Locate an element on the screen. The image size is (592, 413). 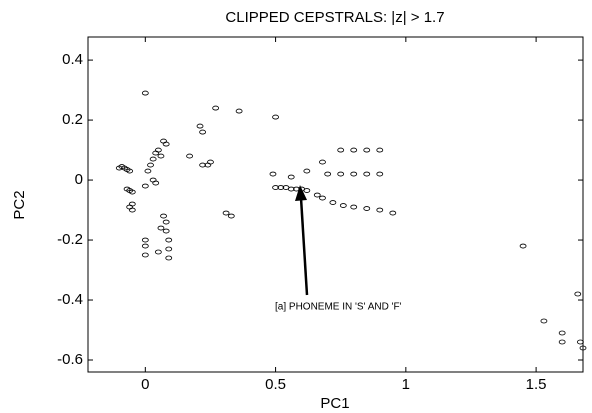
x-tick-label: 0 is located at coordinates (145, 384).